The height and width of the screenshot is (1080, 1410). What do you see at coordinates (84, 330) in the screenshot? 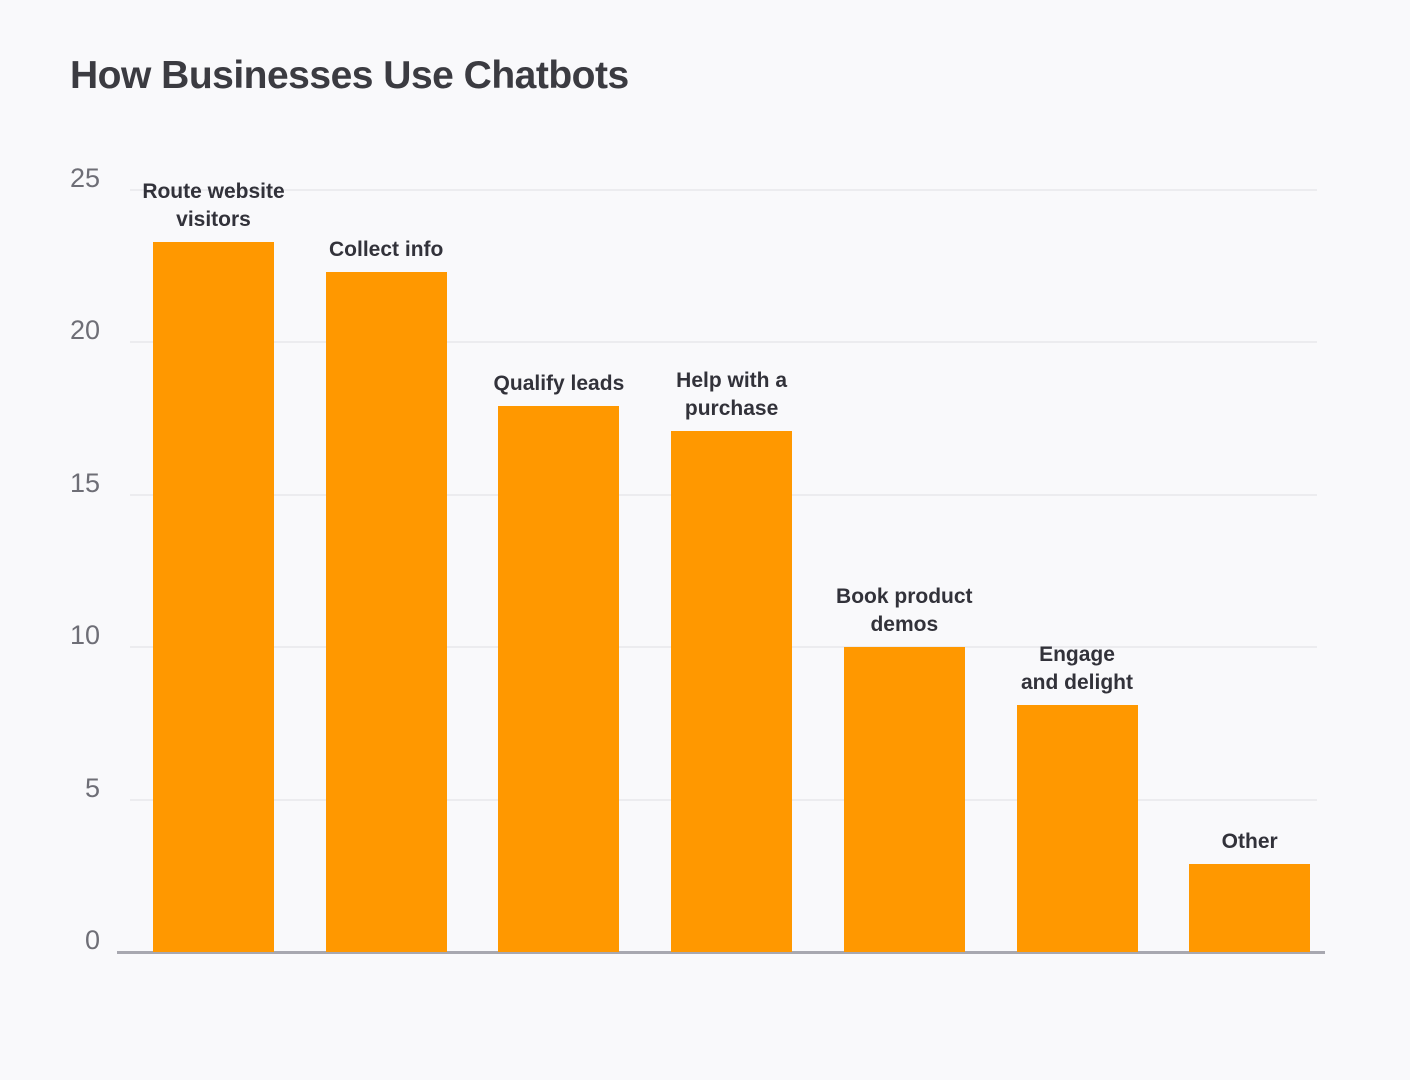
I see `y-tick-label-20: 20` at bounding box center [84, 330].